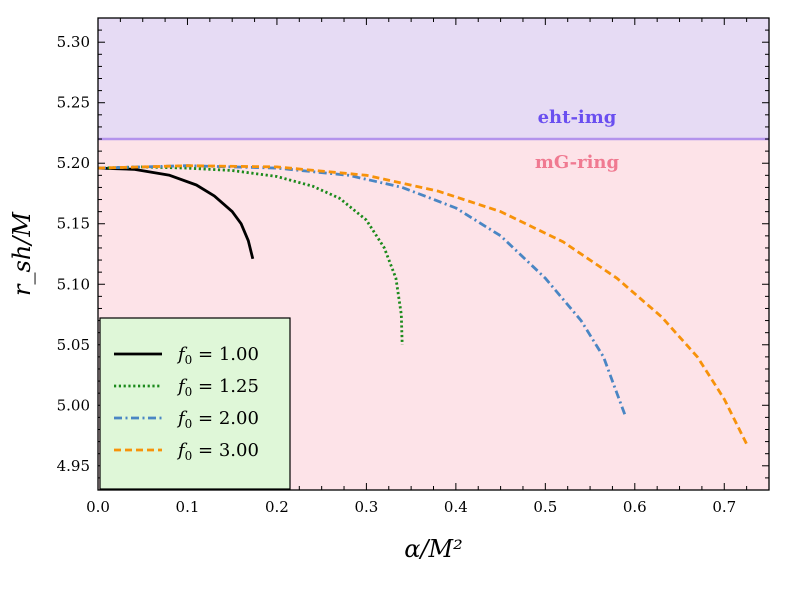  Describe the element at coordinates (217, 419) in the screenshot. I see `legend-label-2: f0 = 2.00` at that location.